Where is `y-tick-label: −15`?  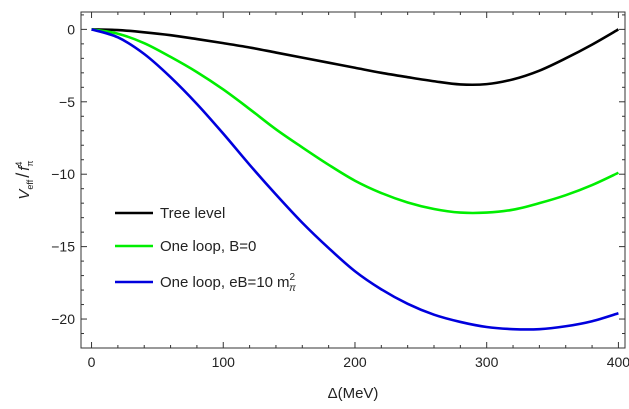 y-tick-label: −15 is located at coordinates (63, 247).